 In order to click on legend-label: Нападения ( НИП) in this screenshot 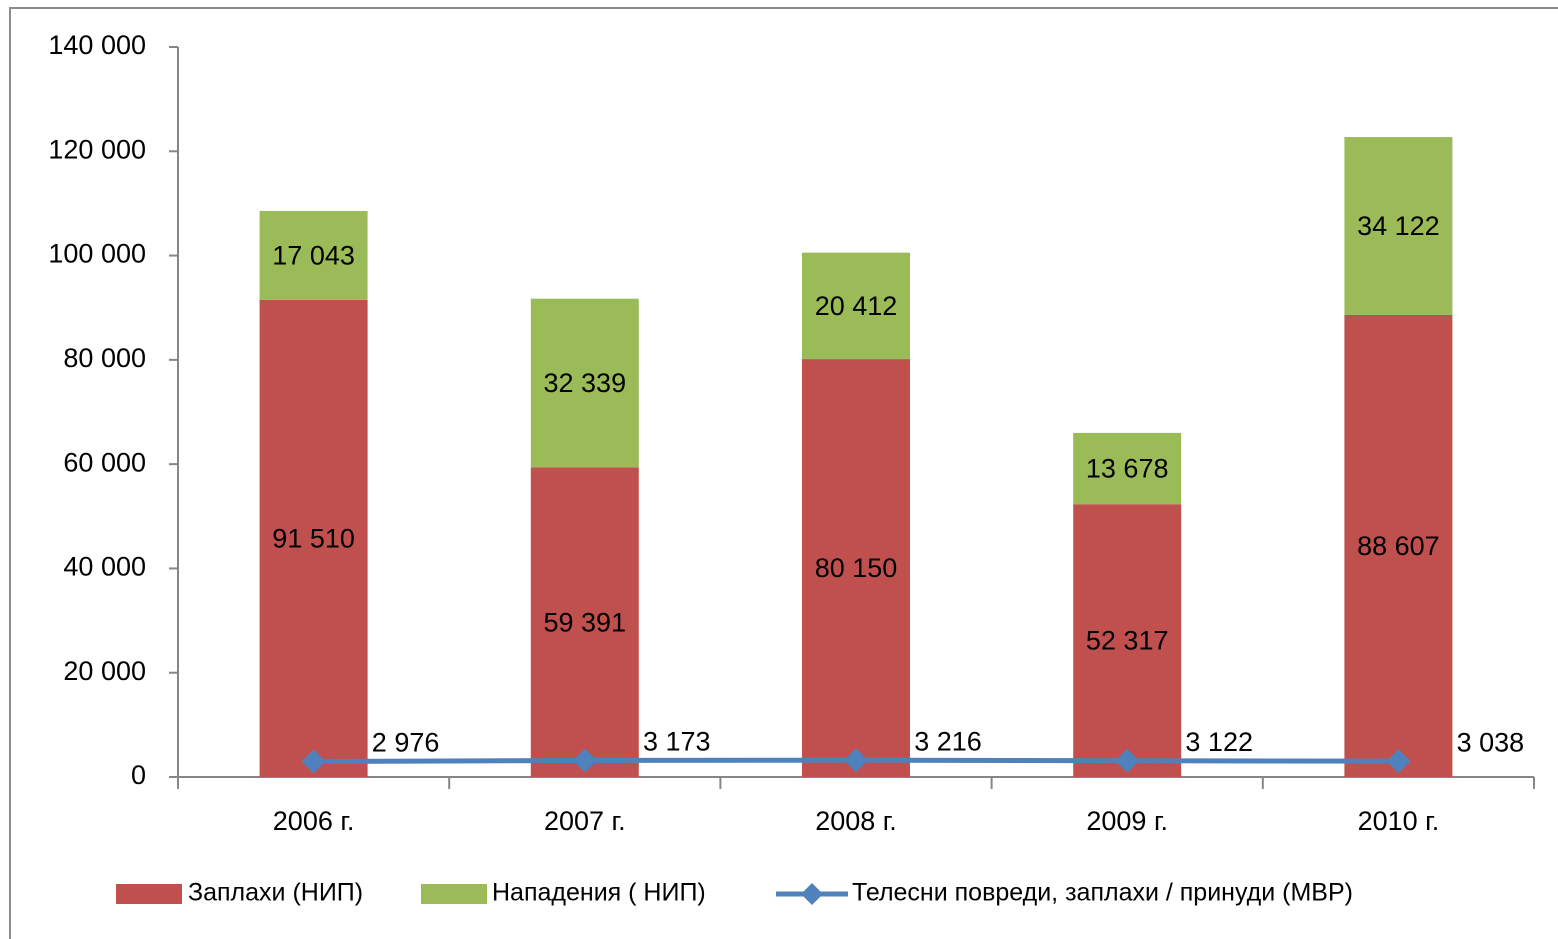, I will do `click(599, 893)`.